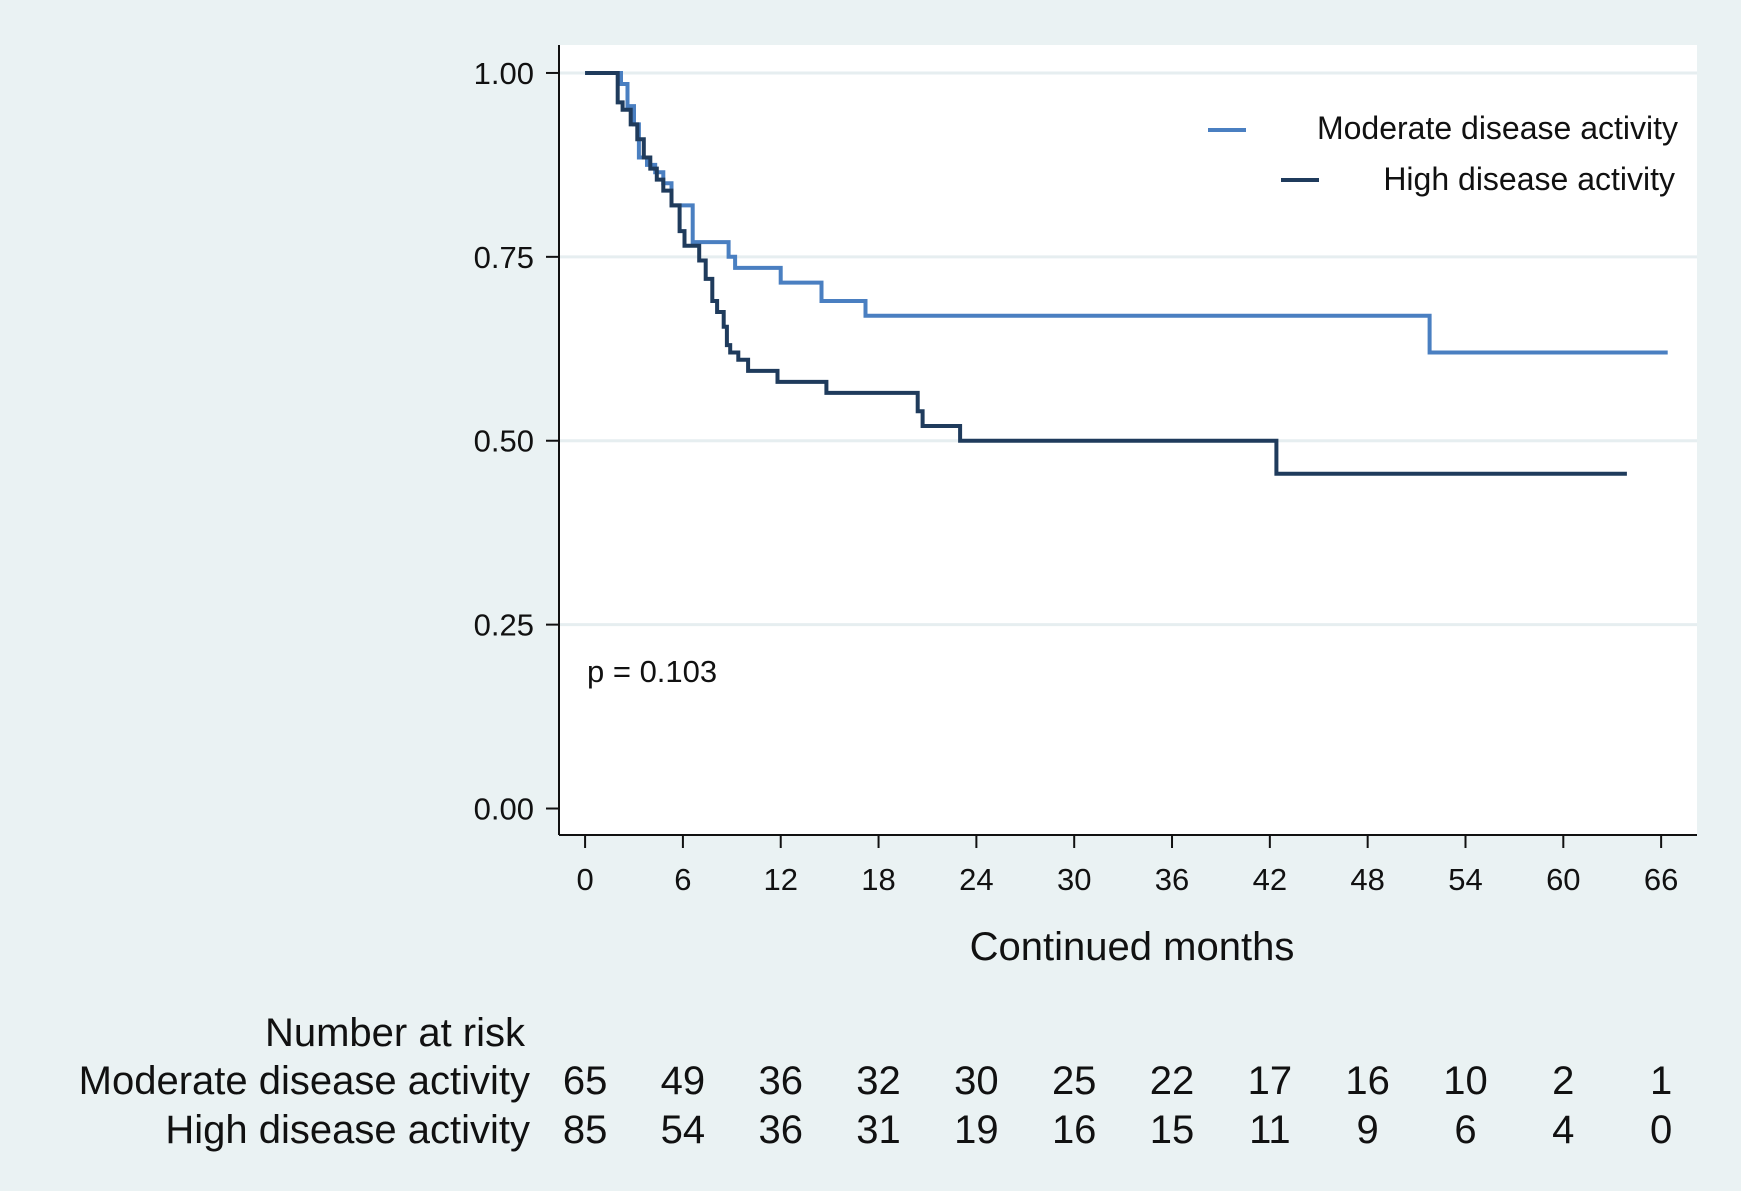 The width and height of the screenshot is (1741, 1191). I want to click on x-tick-label: 66, so click(1661, 879).